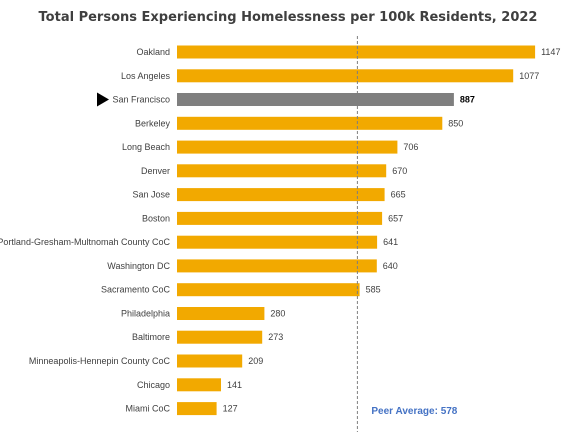  I want to click on category-label-10: Sacramento CoC, so click(136, 290).